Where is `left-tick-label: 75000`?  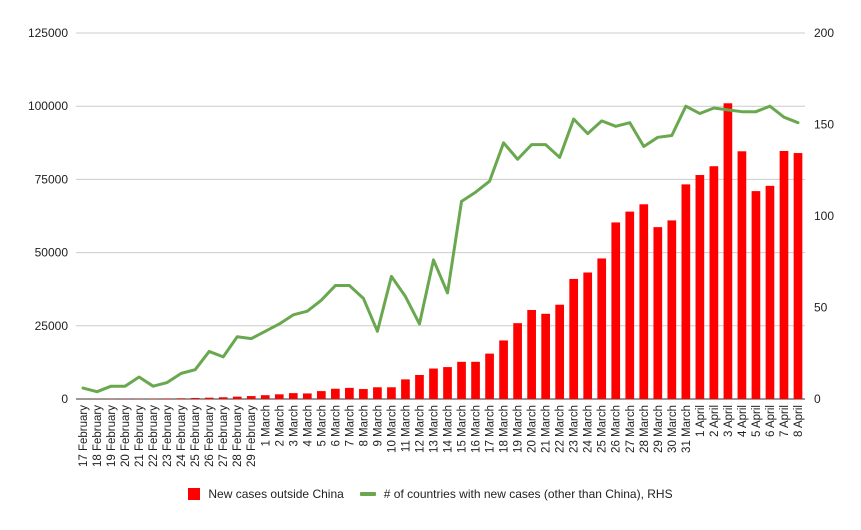
left-tick-label: 75000 is located at coordinates (52, 179).